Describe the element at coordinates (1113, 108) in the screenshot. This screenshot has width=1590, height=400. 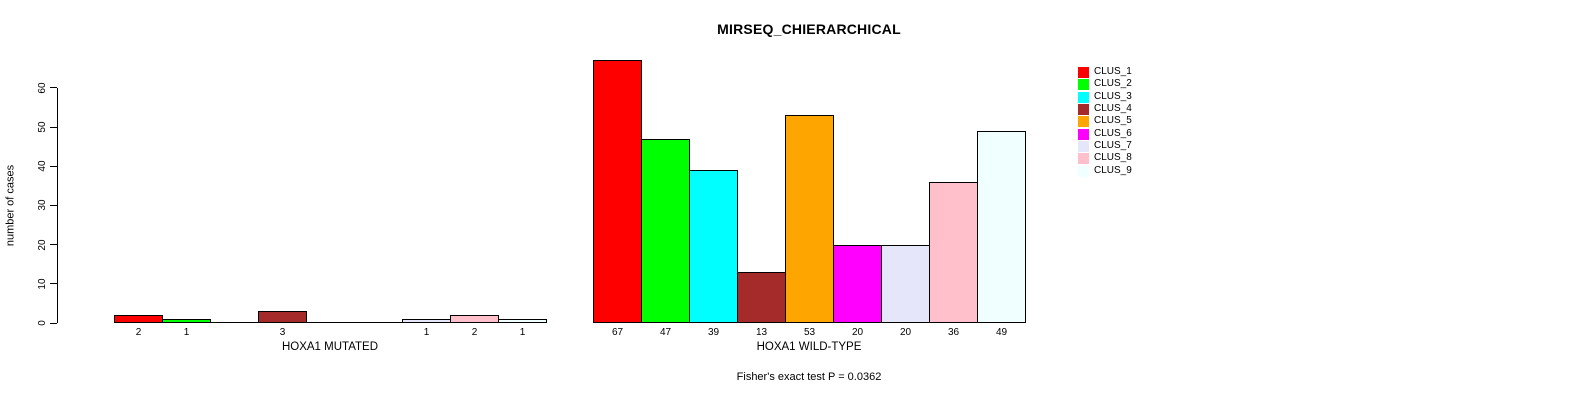
I see `legend-label: CLUS_4` at that location.